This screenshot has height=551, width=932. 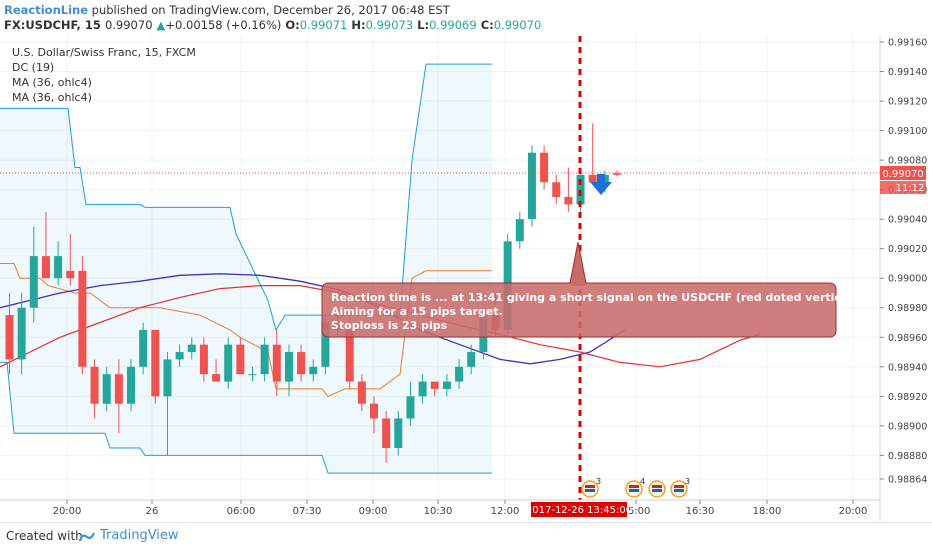 What do you see at coordinates (128, 25) in the screenshot?
I see `last-price: 0.99070` at bounding box center [128, 25].